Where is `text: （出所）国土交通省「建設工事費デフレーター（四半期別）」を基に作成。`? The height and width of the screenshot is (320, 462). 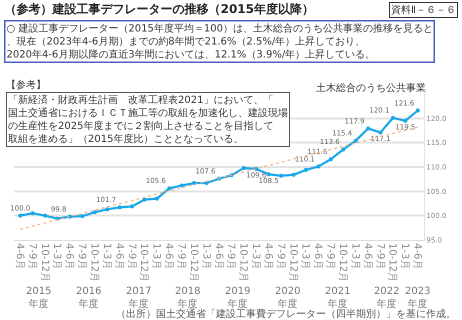
text: （出所）国土交通省「建設工事費デフレーター（四半期別）」を基に作成。 is located at coordinates (286, 314).